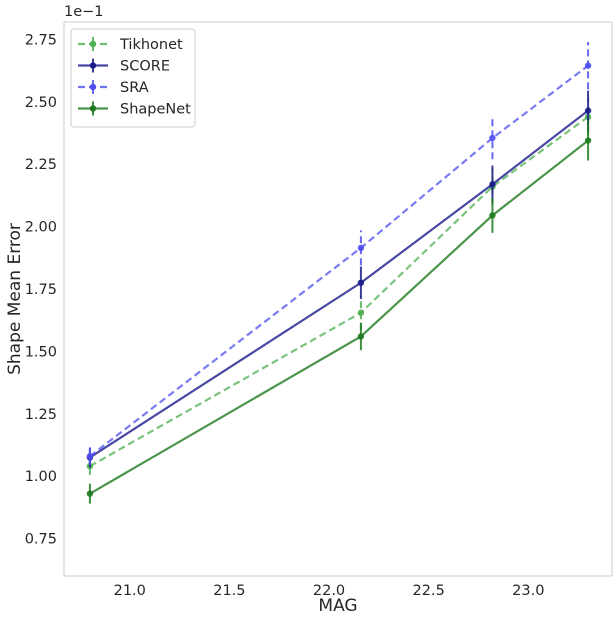 The height and width of the screenshot is (619, 614). Describe the element at coordinates (113, 88) in the screenshot. I see `legend-entry: SRA` at that location.